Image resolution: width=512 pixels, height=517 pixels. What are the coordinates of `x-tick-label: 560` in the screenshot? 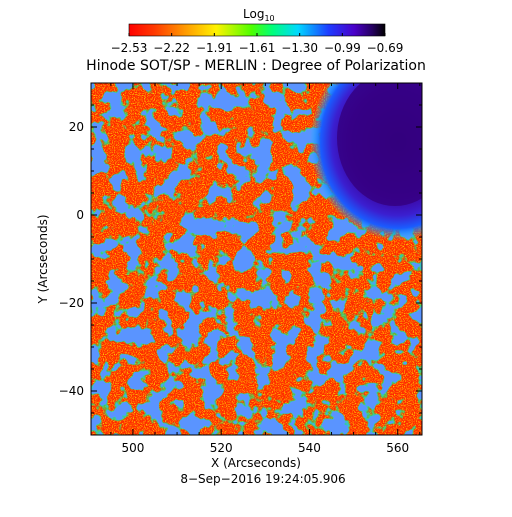 It's located at (397, 448).